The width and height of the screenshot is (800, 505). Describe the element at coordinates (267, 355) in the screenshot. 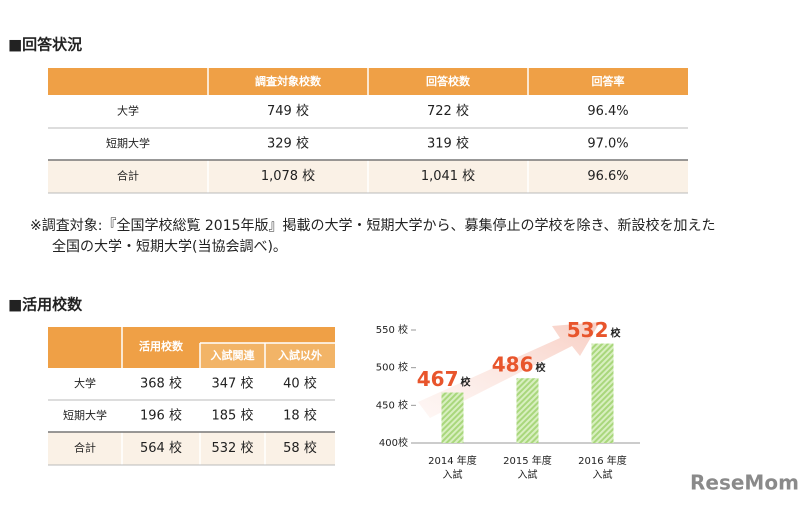

I see `subheader-bg` at that location.